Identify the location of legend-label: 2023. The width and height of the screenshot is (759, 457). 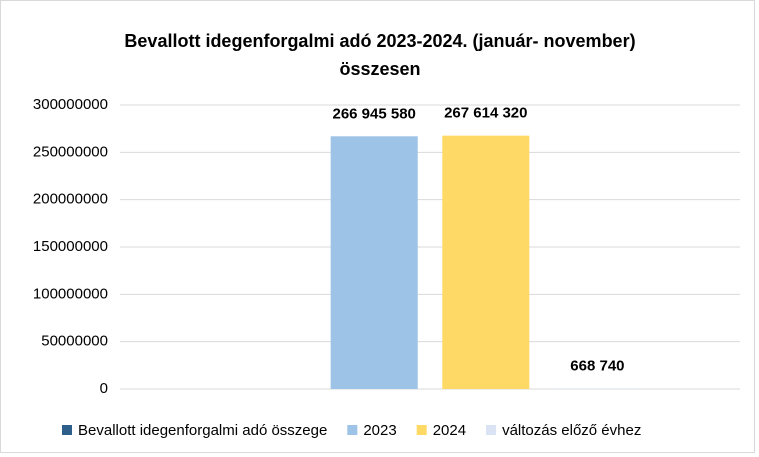
(379, 430).